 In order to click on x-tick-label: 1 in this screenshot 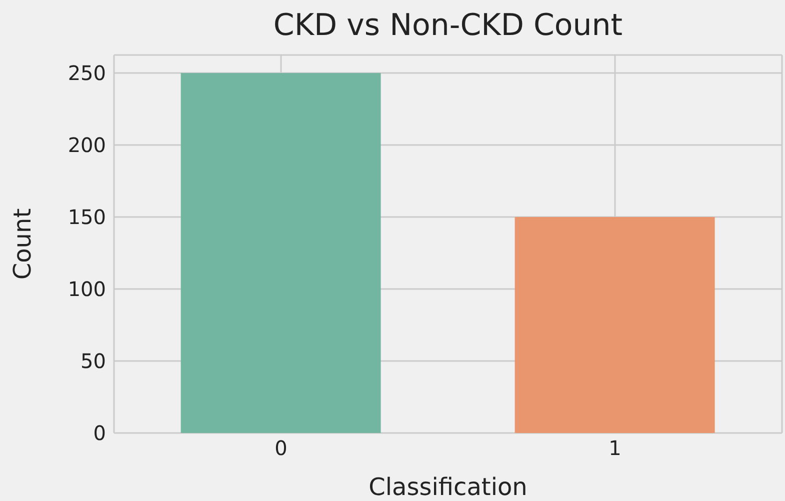, I will do `click(615, 448)`.